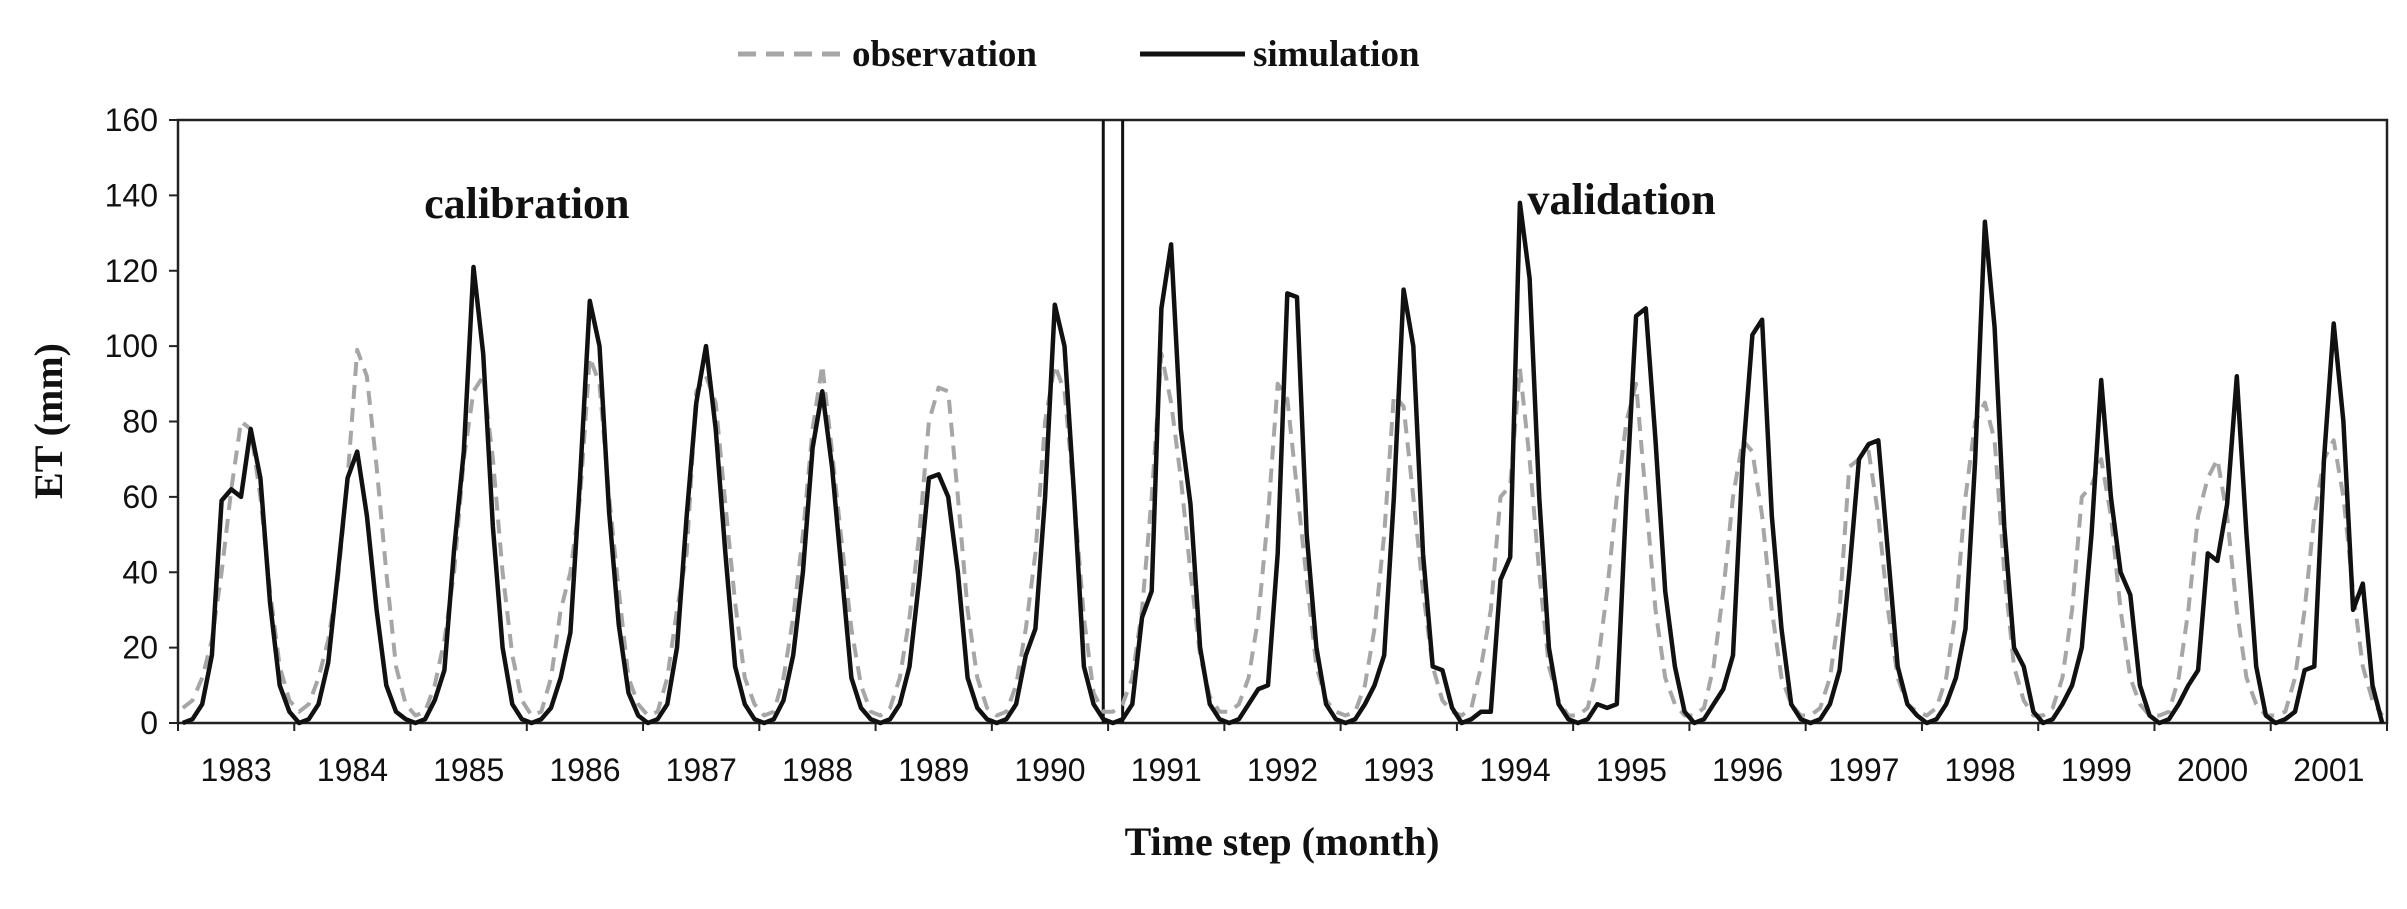  What do you see at coordinates (1282, 770) in the screenshot?
I see `x-tick-label: 1992` at bounding box center [1282, 770].